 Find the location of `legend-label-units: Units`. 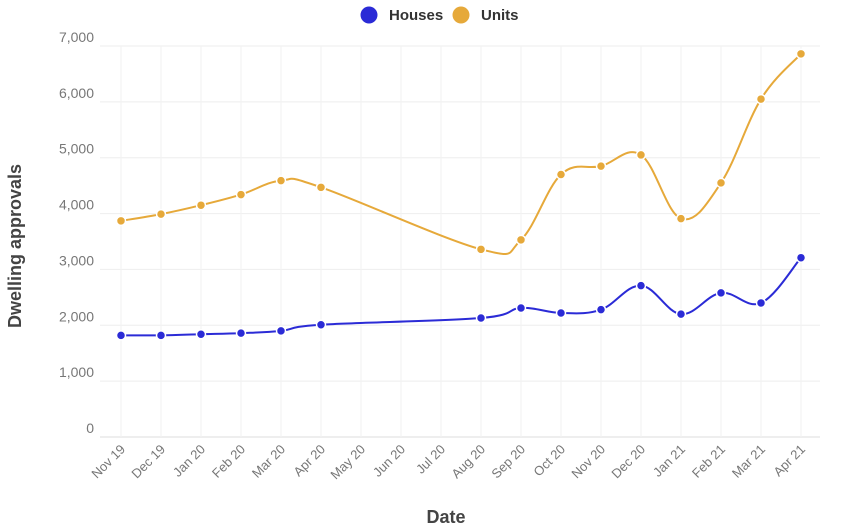

legend-label-units: Units is located at coordinates (500, 15).